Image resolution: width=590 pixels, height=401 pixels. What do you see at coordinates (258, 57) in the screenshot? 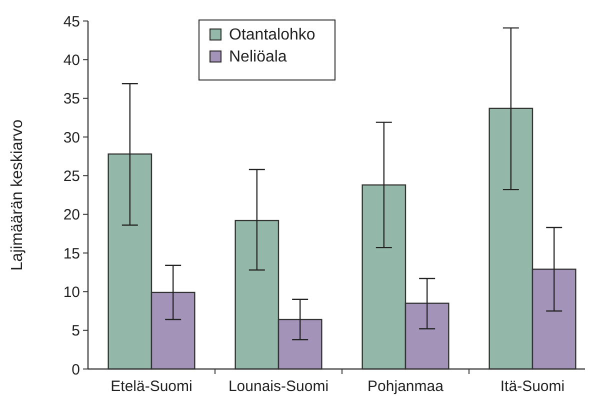
I see `legend-label: Neliöala` at bounding box center [258, 57].